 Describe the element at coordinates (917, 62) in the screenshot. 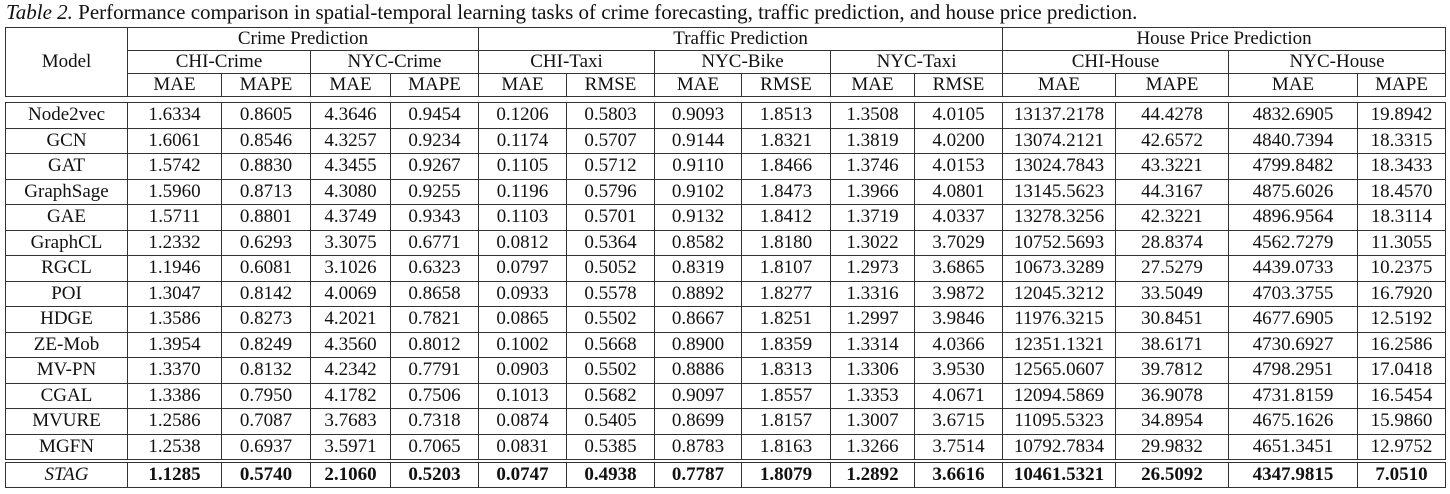

I see `header-dataset: NYC-Taxi` at that location.